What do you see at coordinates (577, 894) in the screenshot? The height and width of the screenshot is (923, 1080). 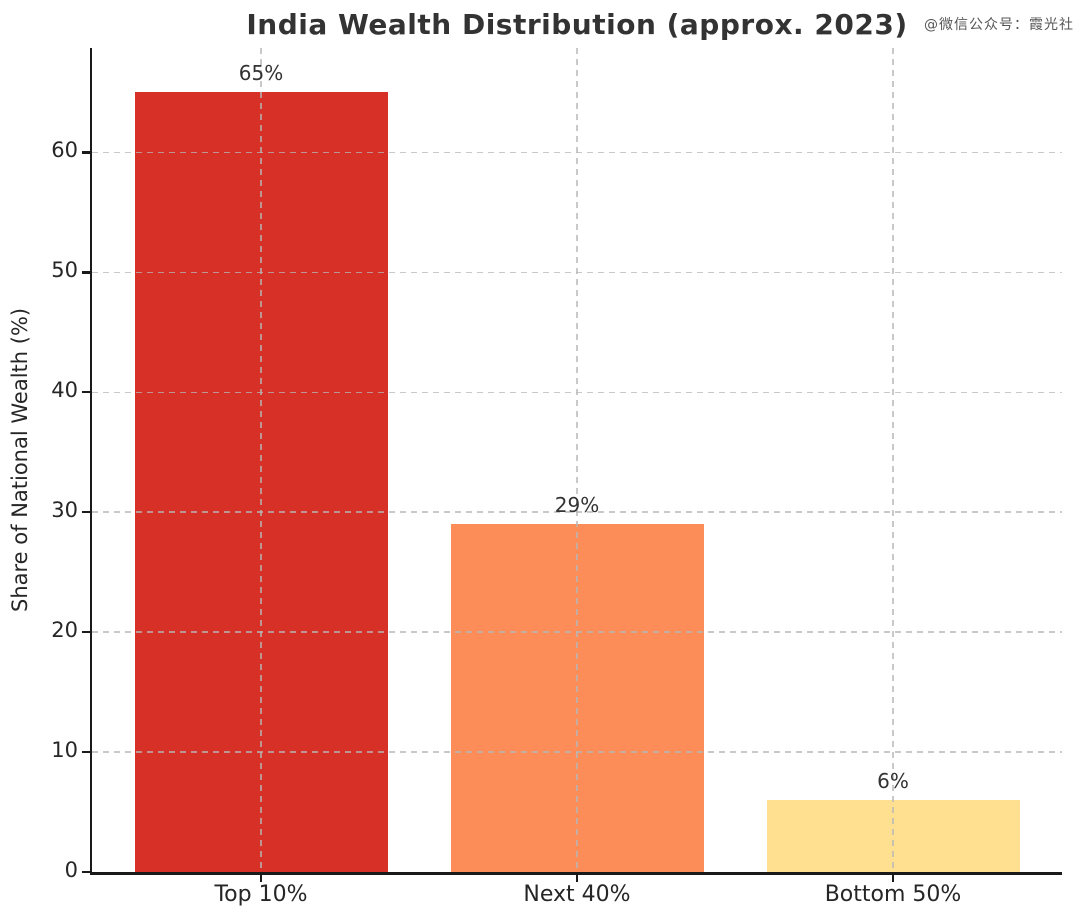 I see `x-tick-label: Next 40%` at bounding box center [577, 894].